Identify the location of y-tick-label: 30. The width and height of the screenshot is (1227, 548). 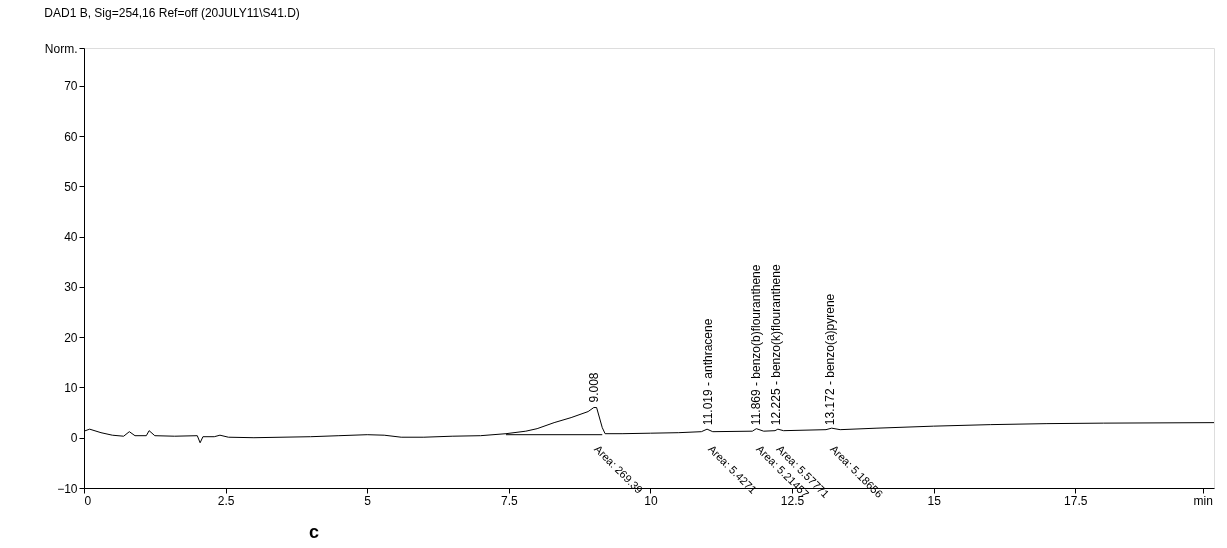
(71, 287).